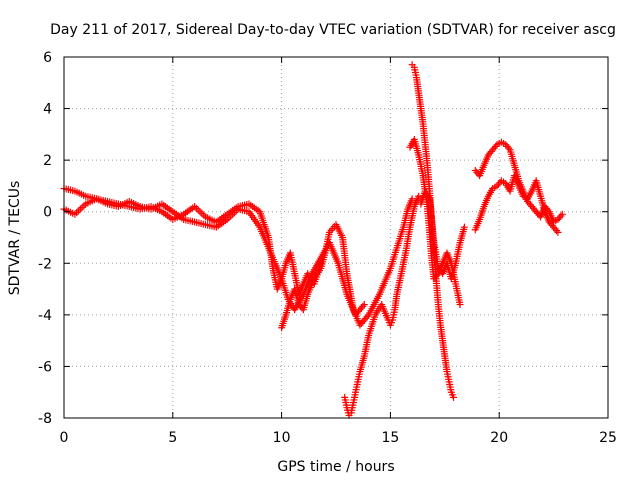  I want to click on y-axis-label: SDTVAR / TECUs, so click(15, 238).